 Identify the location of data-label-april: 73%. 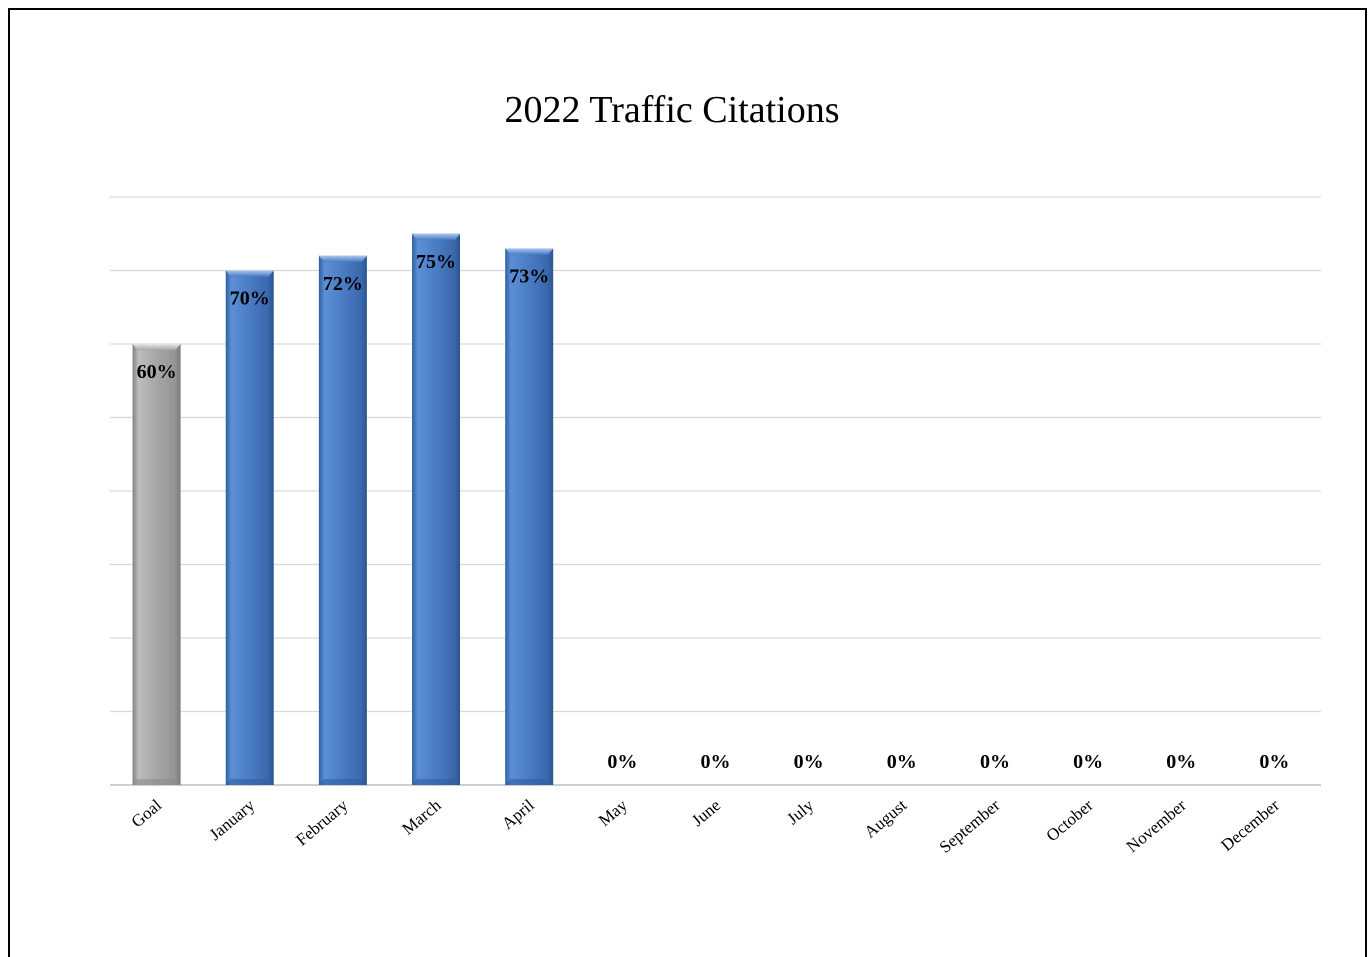
(529, 276).